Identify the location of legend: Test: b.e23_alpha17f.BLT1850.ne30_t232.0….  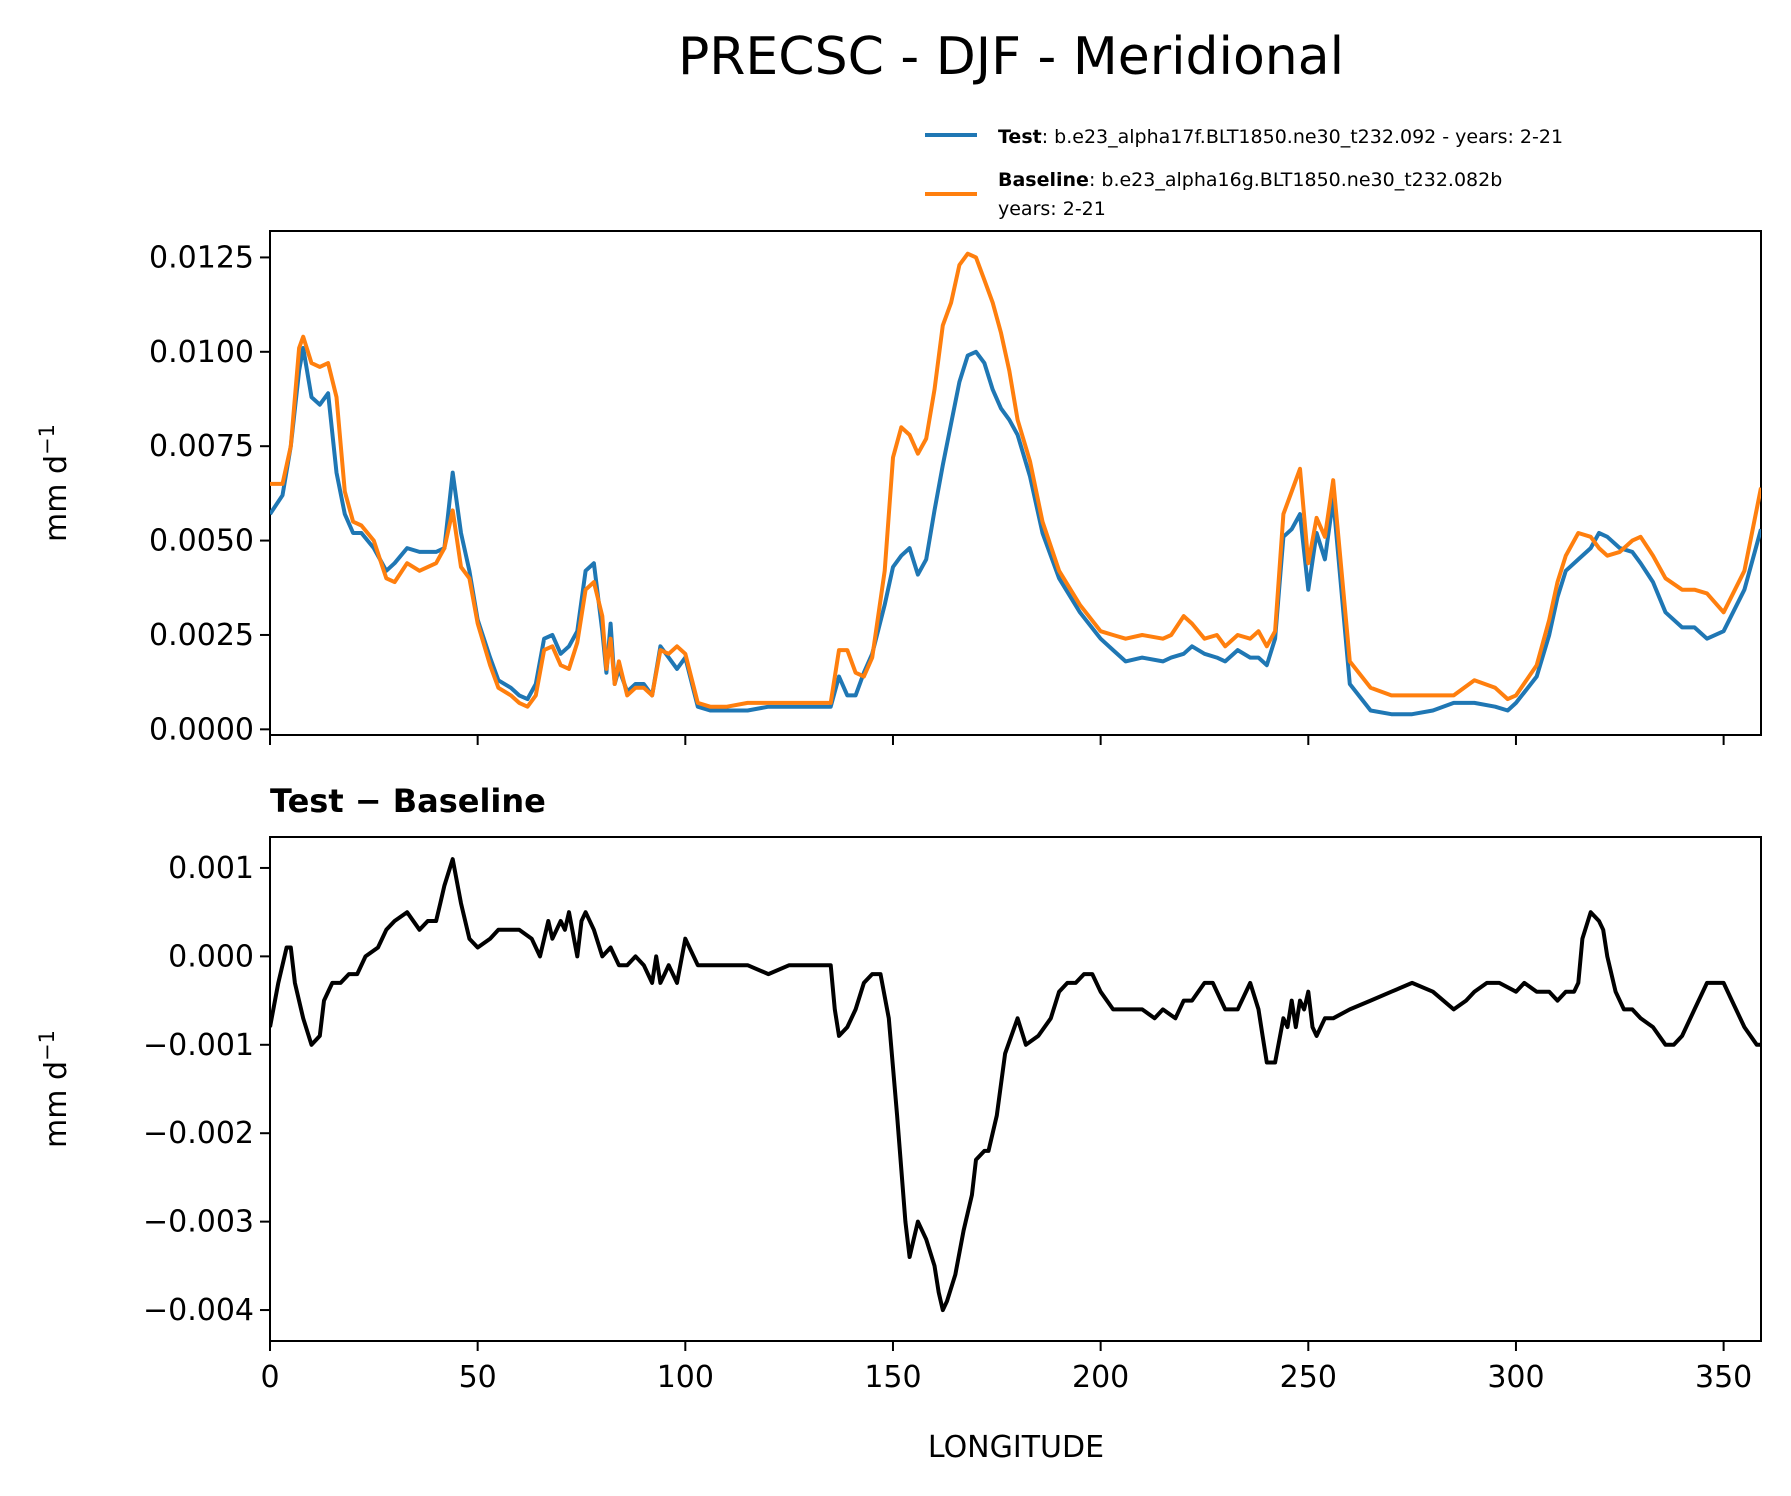
(1244, 173).